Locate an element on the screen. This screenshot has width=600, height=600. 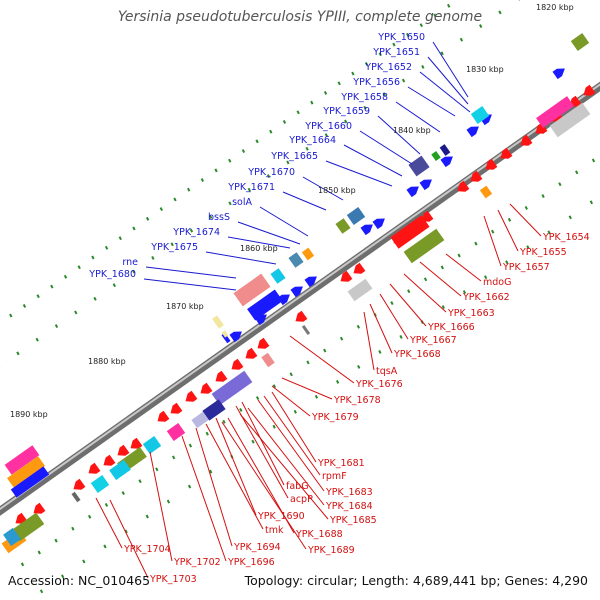
label-ypk-1671: YPK_1671 is located at coordinates (251, 187).